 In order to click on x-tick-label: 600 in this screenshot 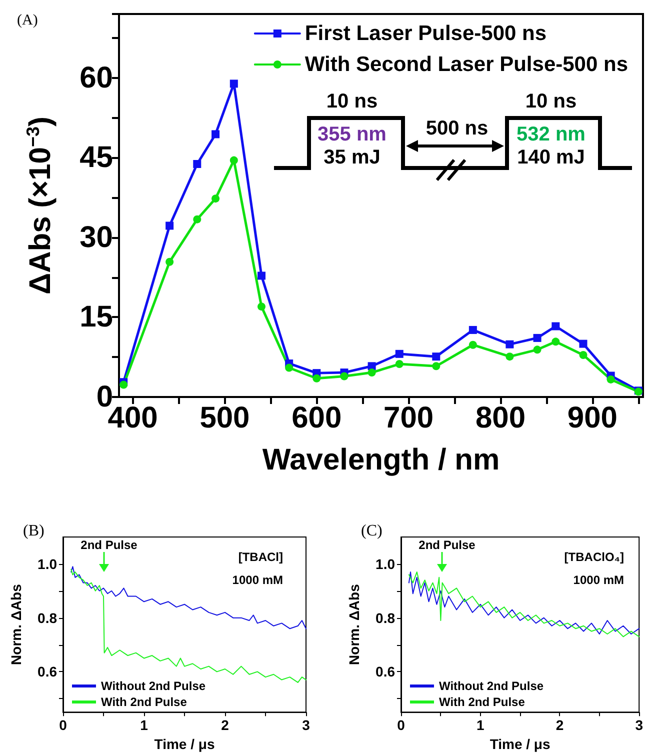, I will do `click(317, 418)`.